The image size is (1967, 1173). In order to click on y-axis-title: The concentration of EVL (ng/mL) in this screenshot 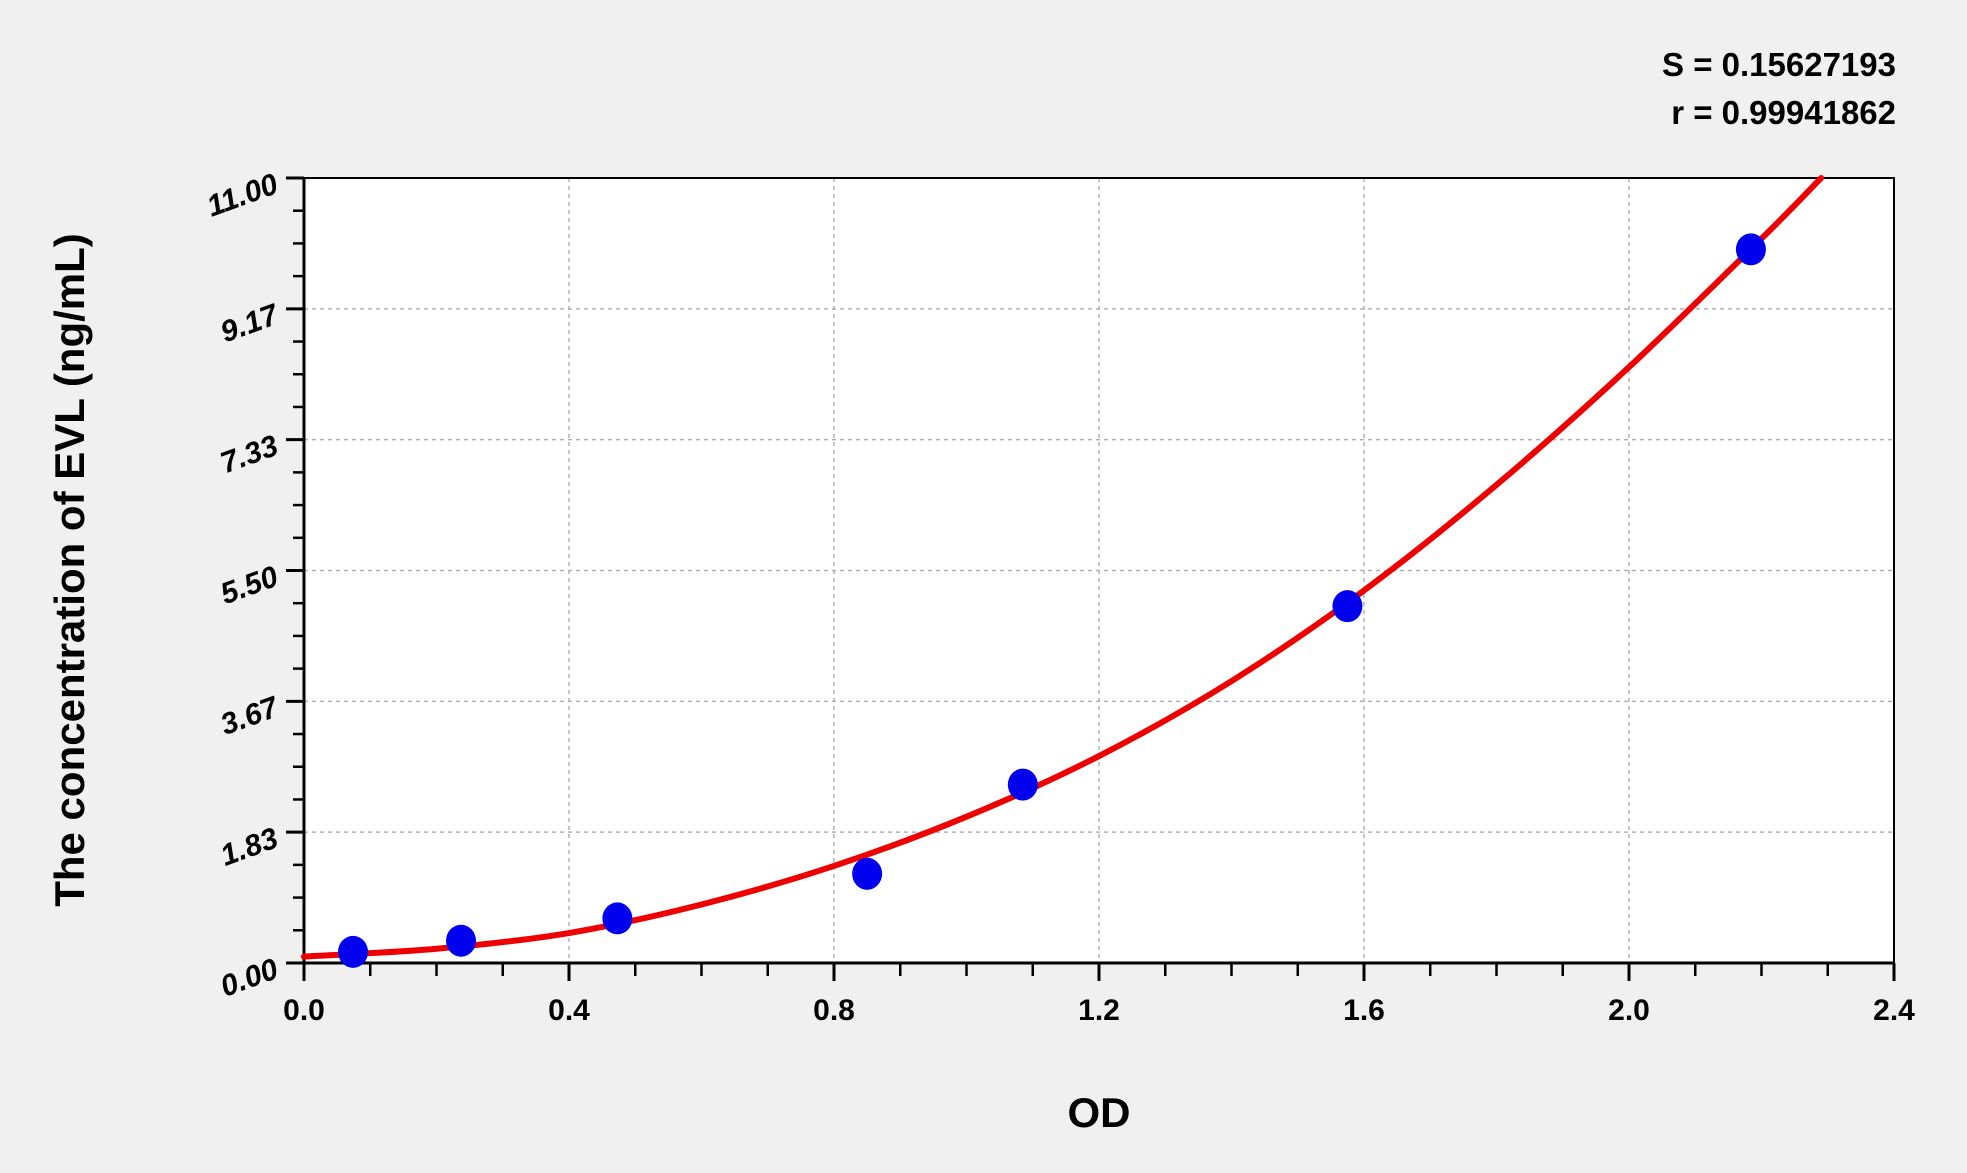, I will do `click(69, 570)`.